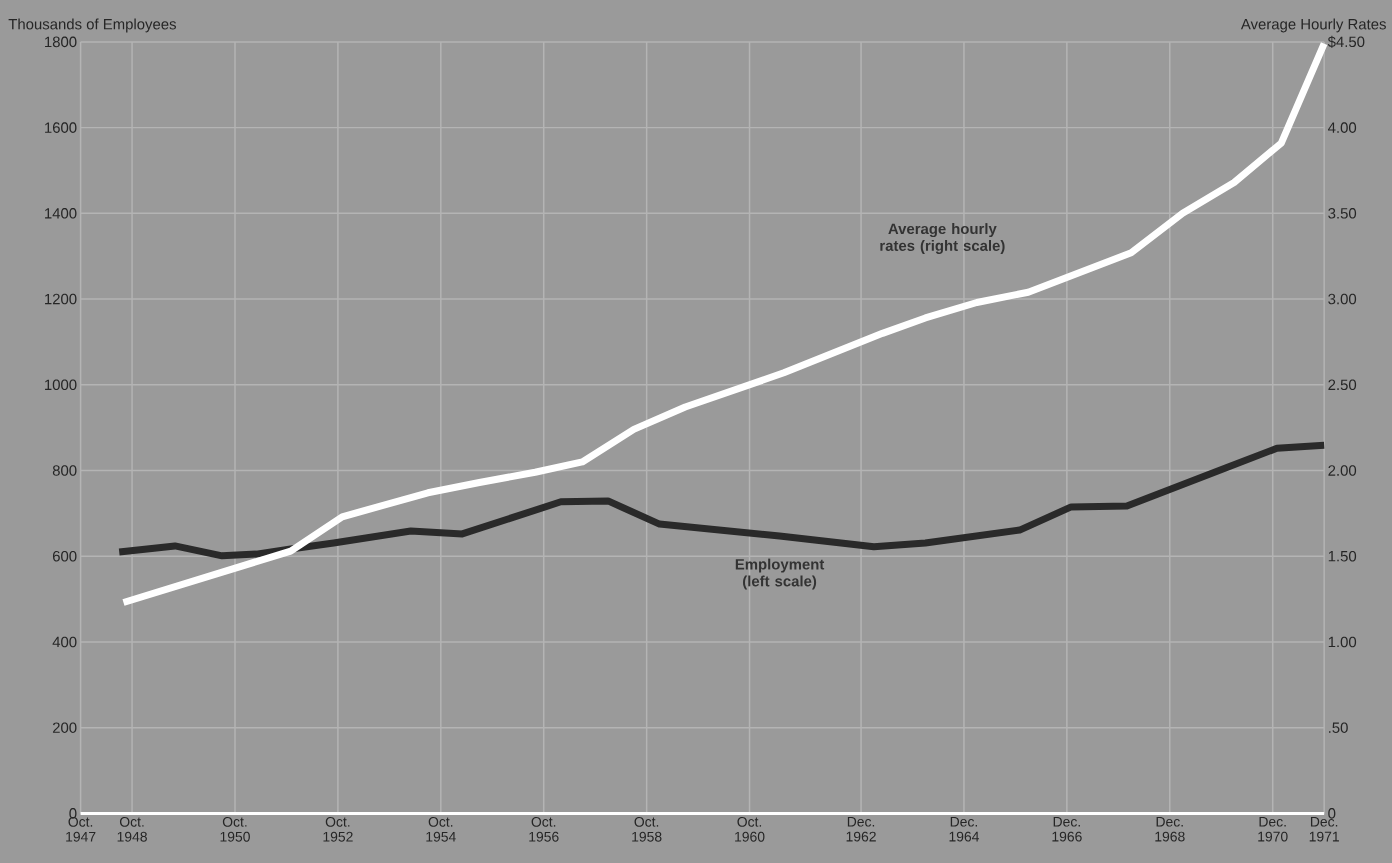  Describe the element at coordinates (338, 829) in the screenshot. I see `x-tick-label: Oct. 1952` at that location.